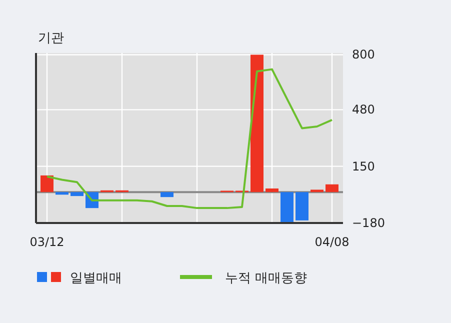 Image resolution: width=451 pixels, height=323 pixels. Describe the element at coordinates (51, 38) in the screenshot. I see `chart-title: 기관` at that location.